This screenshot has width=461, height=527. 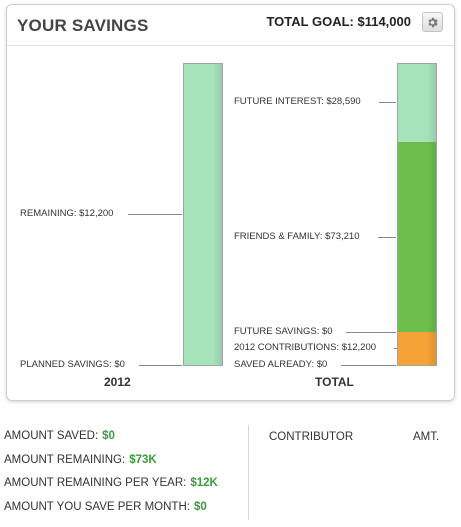 What do you see at coordinates (297, 101) in the screenshot?
I see `label-future-interest: FUTURE INTEREST: $28,590` at bounding box center [297, 101].